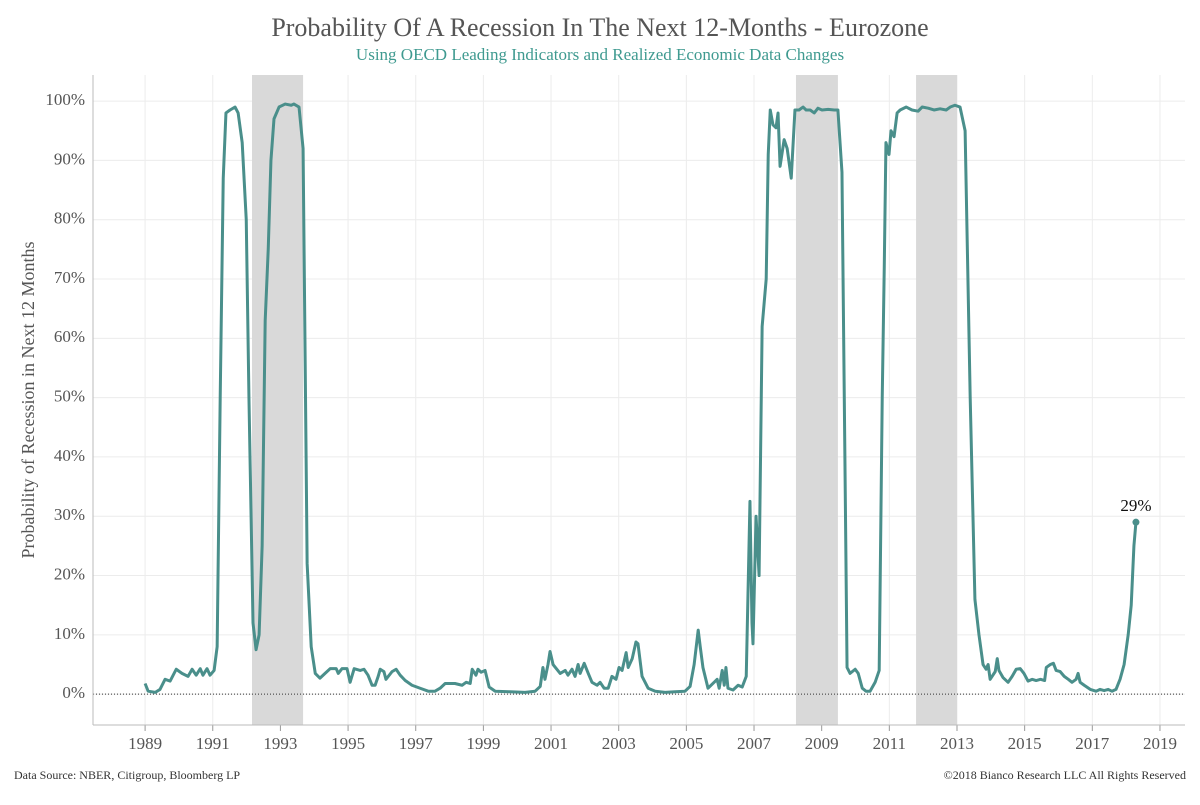  What do you see at coordinates (69, 514) in the screenshot?
I see `y-tick-label: 30%` at bounding box center [69, 514].